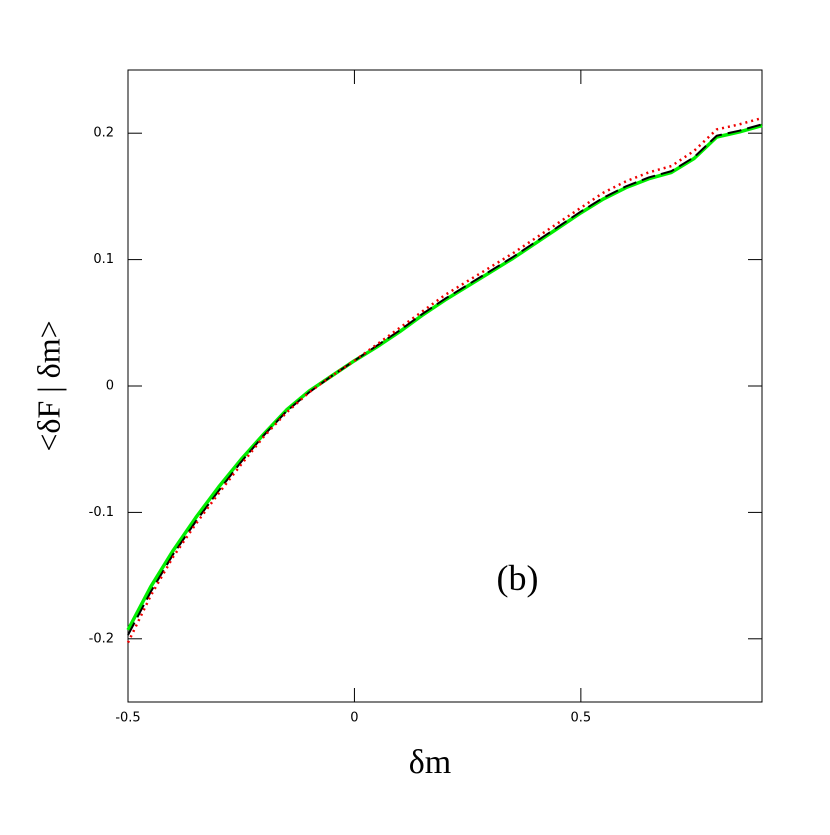  I want to click on y-tick-label: 0.1, so click(103, 259).